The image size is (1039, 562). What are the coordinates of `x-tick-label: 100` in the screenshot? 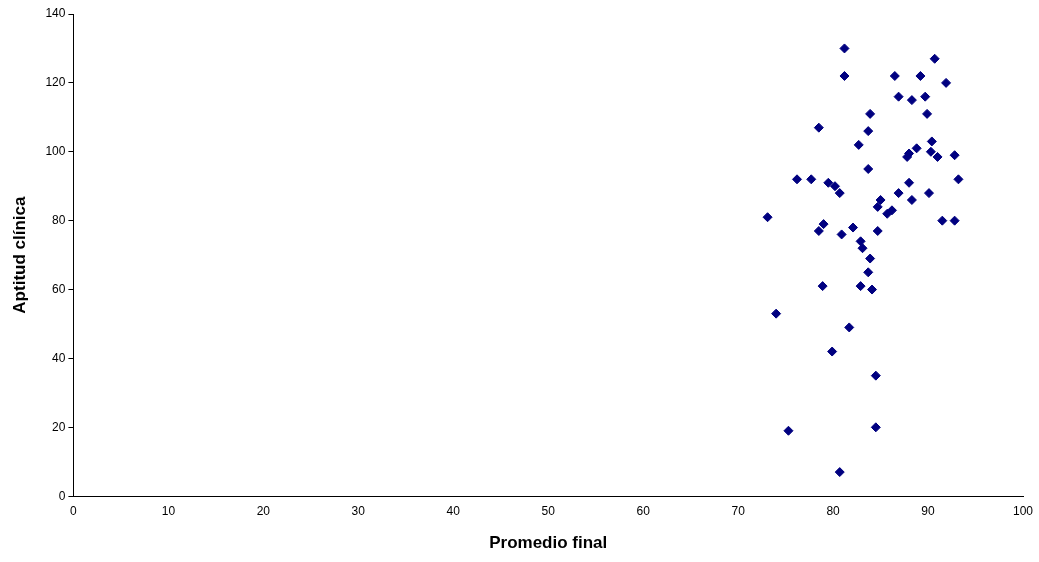 It's located at (1023, 510).